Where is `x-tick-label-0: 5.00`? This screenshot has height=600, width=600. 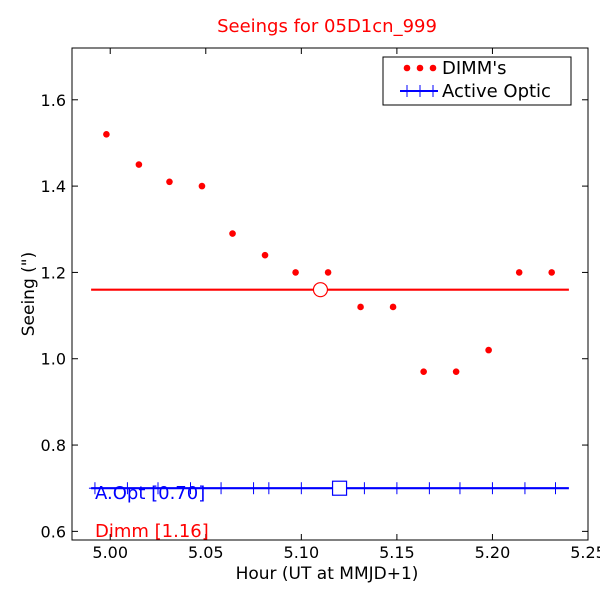
x-tick-label-0: 5.00 is located at coordinates (110, 552).